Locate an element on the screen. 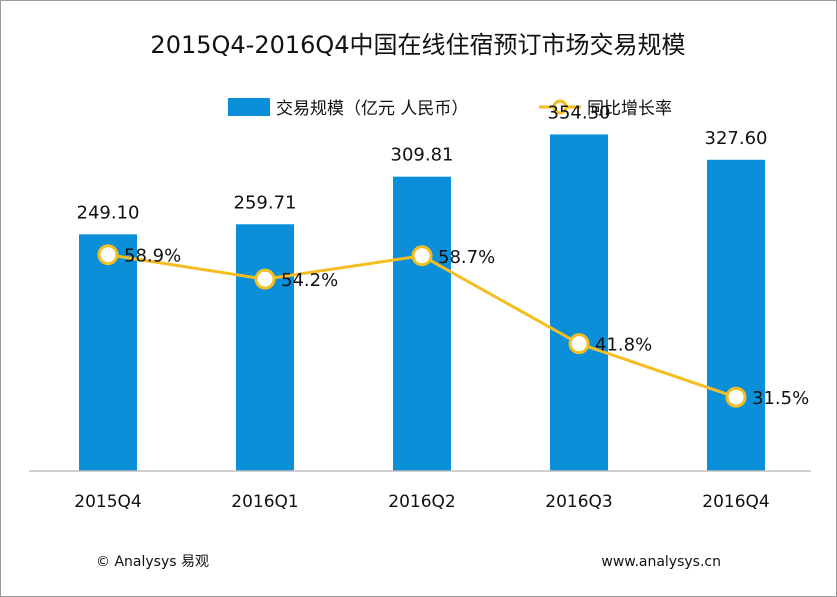  x-tick-2016Q4: 2016Q4 is located at coordinates (735, 502).